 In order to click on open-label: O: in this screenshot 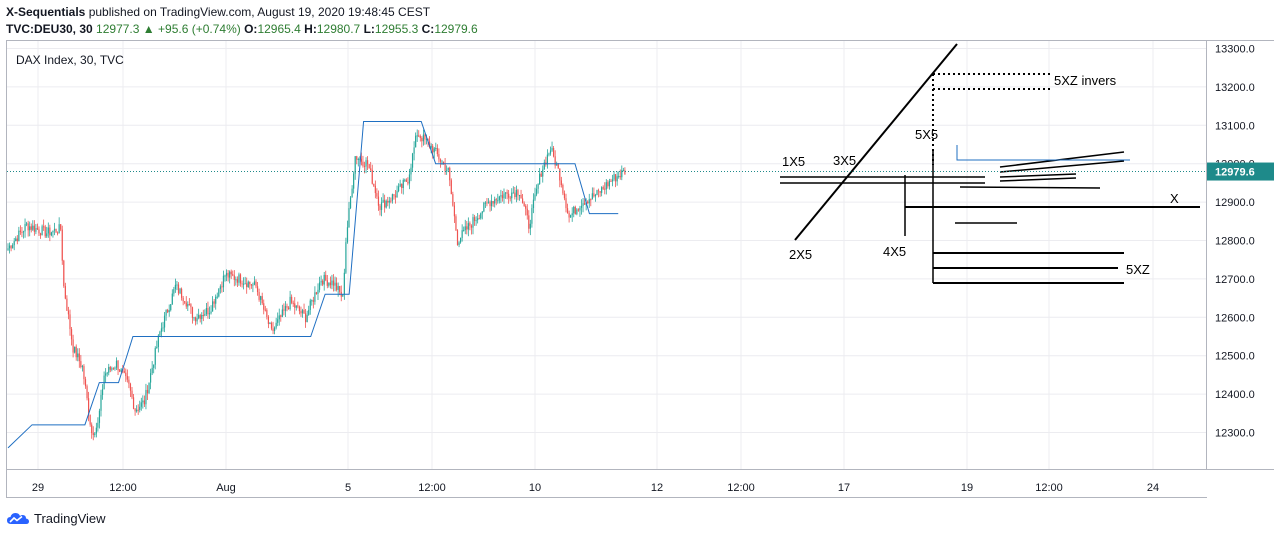, I will do `click(251, 29)`.